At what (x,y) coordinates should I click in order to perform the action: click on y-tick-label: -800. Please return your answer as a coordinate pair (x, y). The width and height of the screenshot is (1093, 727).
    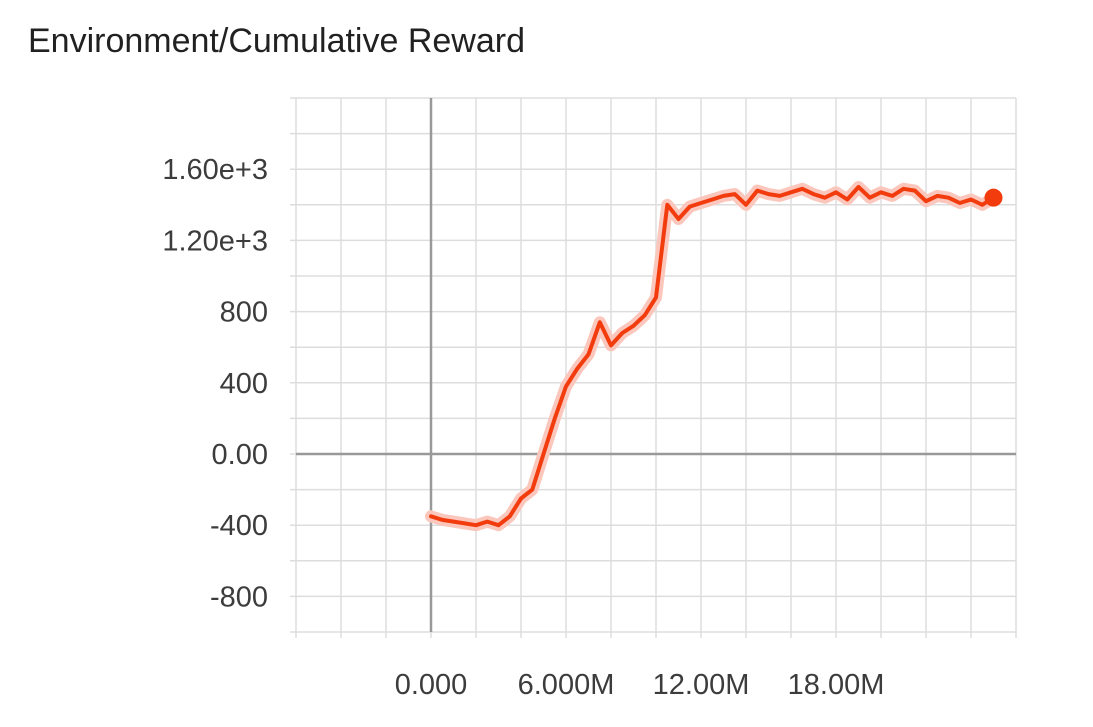
    Looking at the image, I should click on (239, 597).